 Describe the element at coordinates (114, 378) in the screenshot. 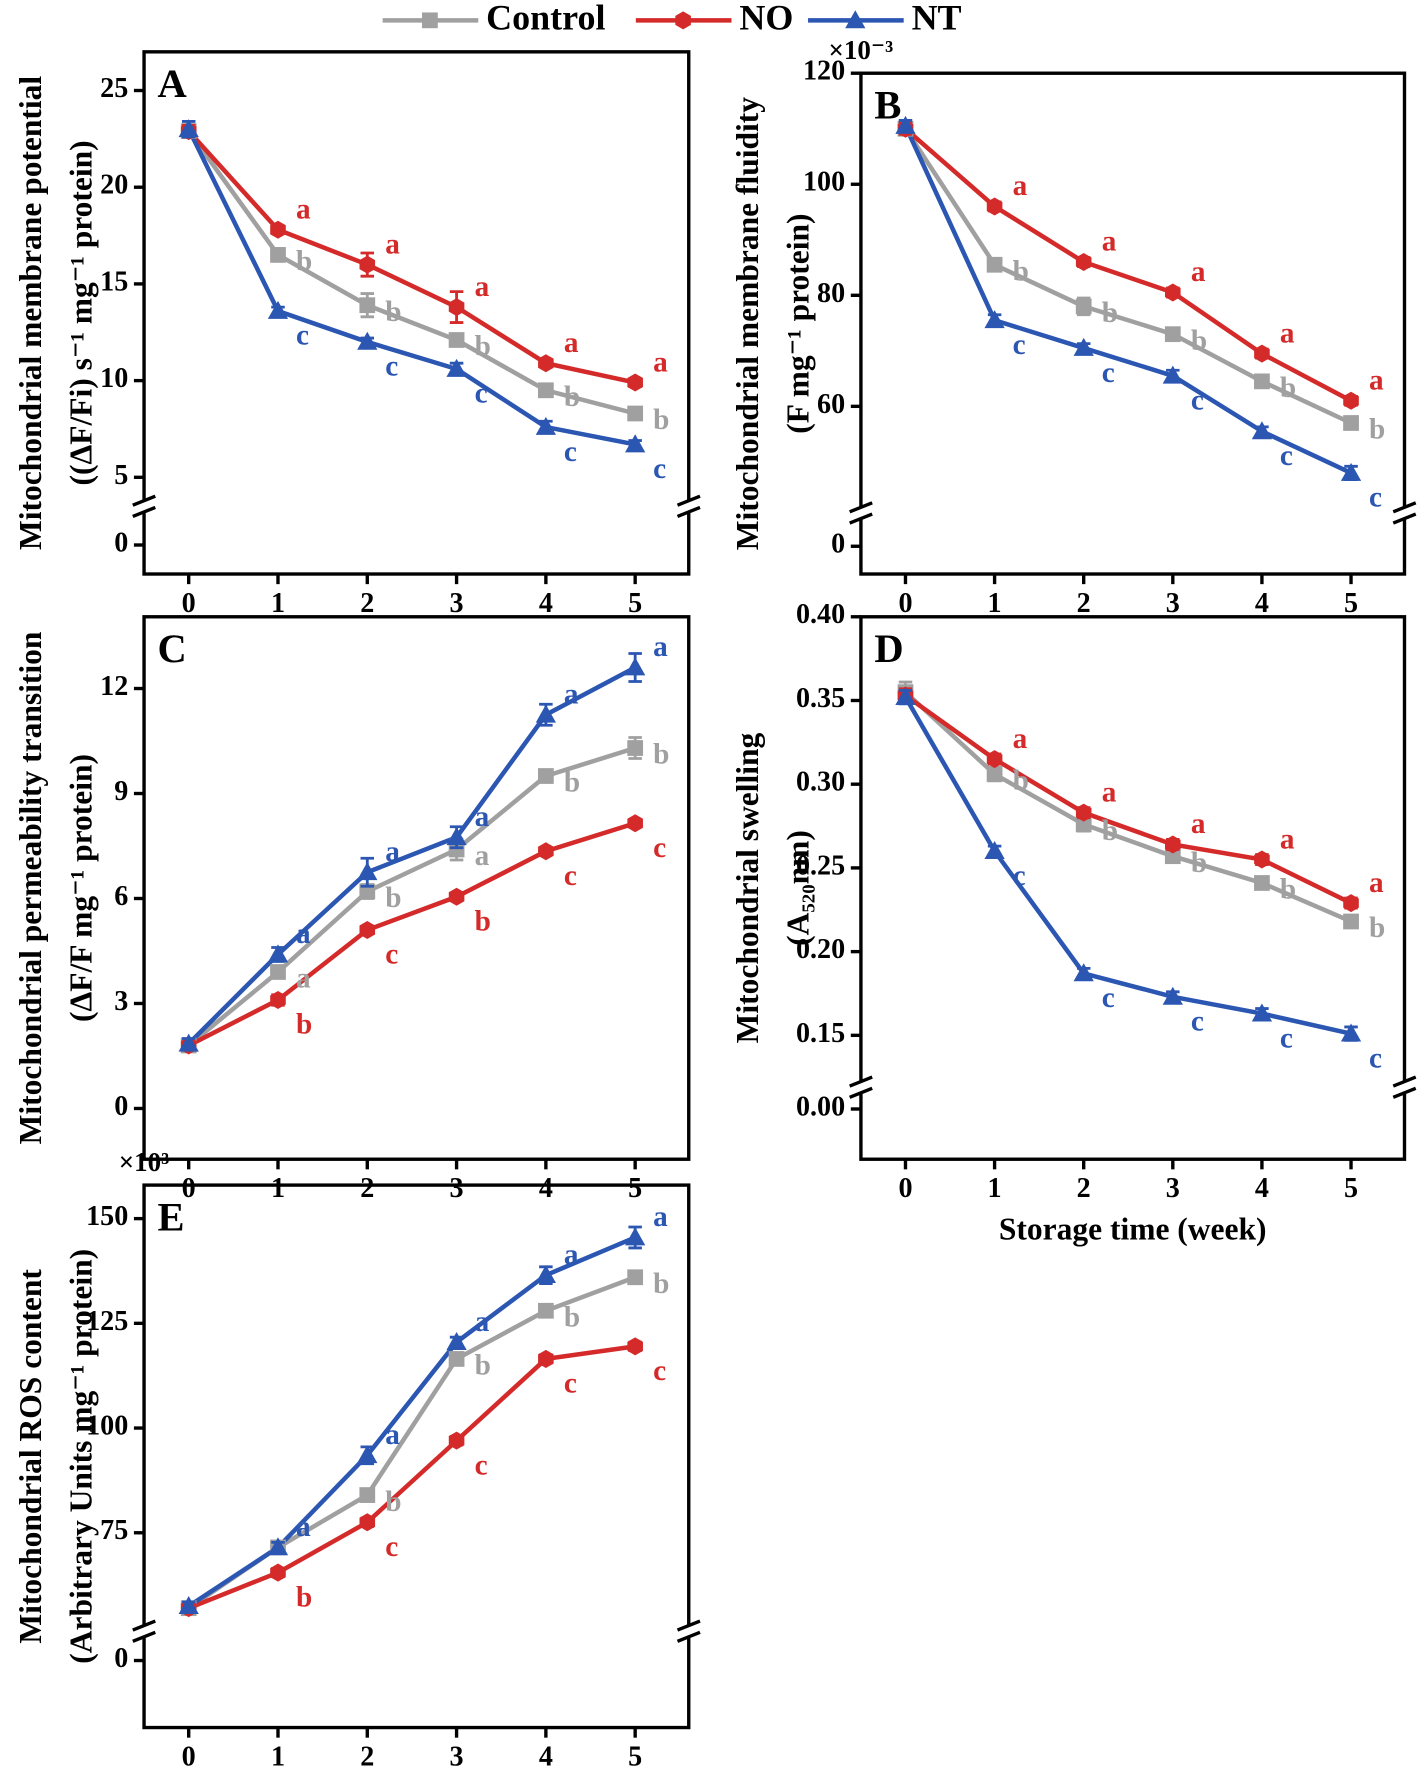

I see `y-tick-label: 10` at that location.